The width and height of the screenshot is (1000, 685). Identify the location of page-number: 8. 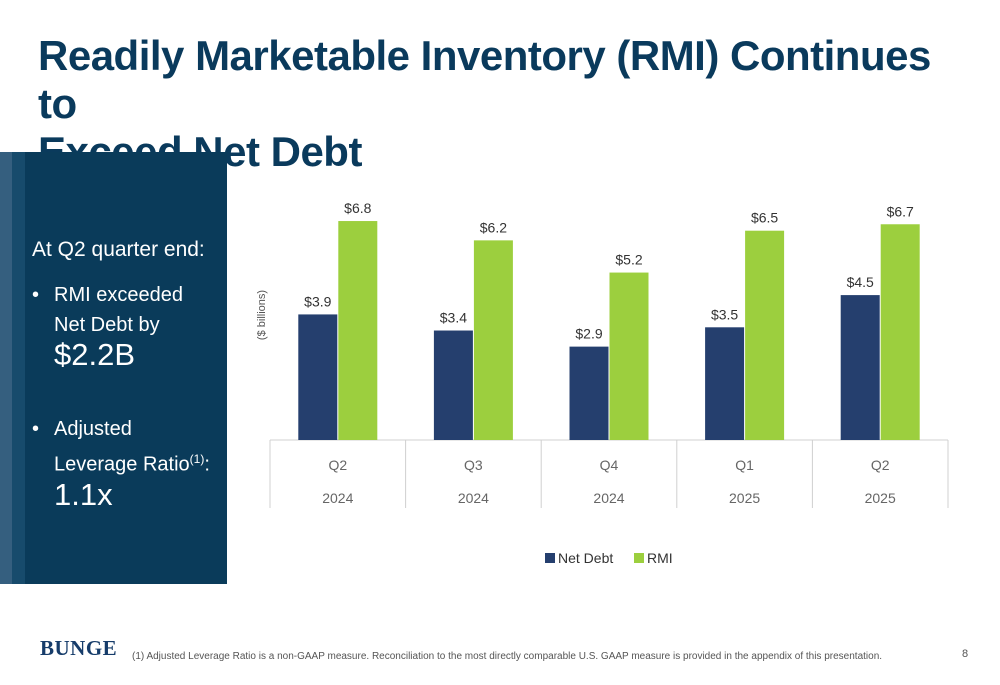
(965, 654).